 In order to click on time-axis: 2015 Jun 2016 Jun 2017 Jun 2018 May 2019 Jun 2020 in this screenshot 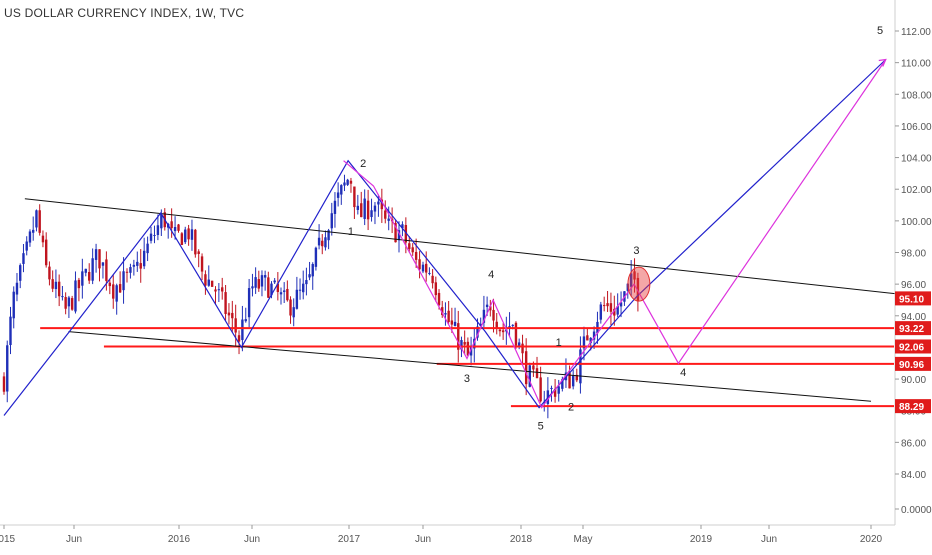, I will do `click(447, 534)`.